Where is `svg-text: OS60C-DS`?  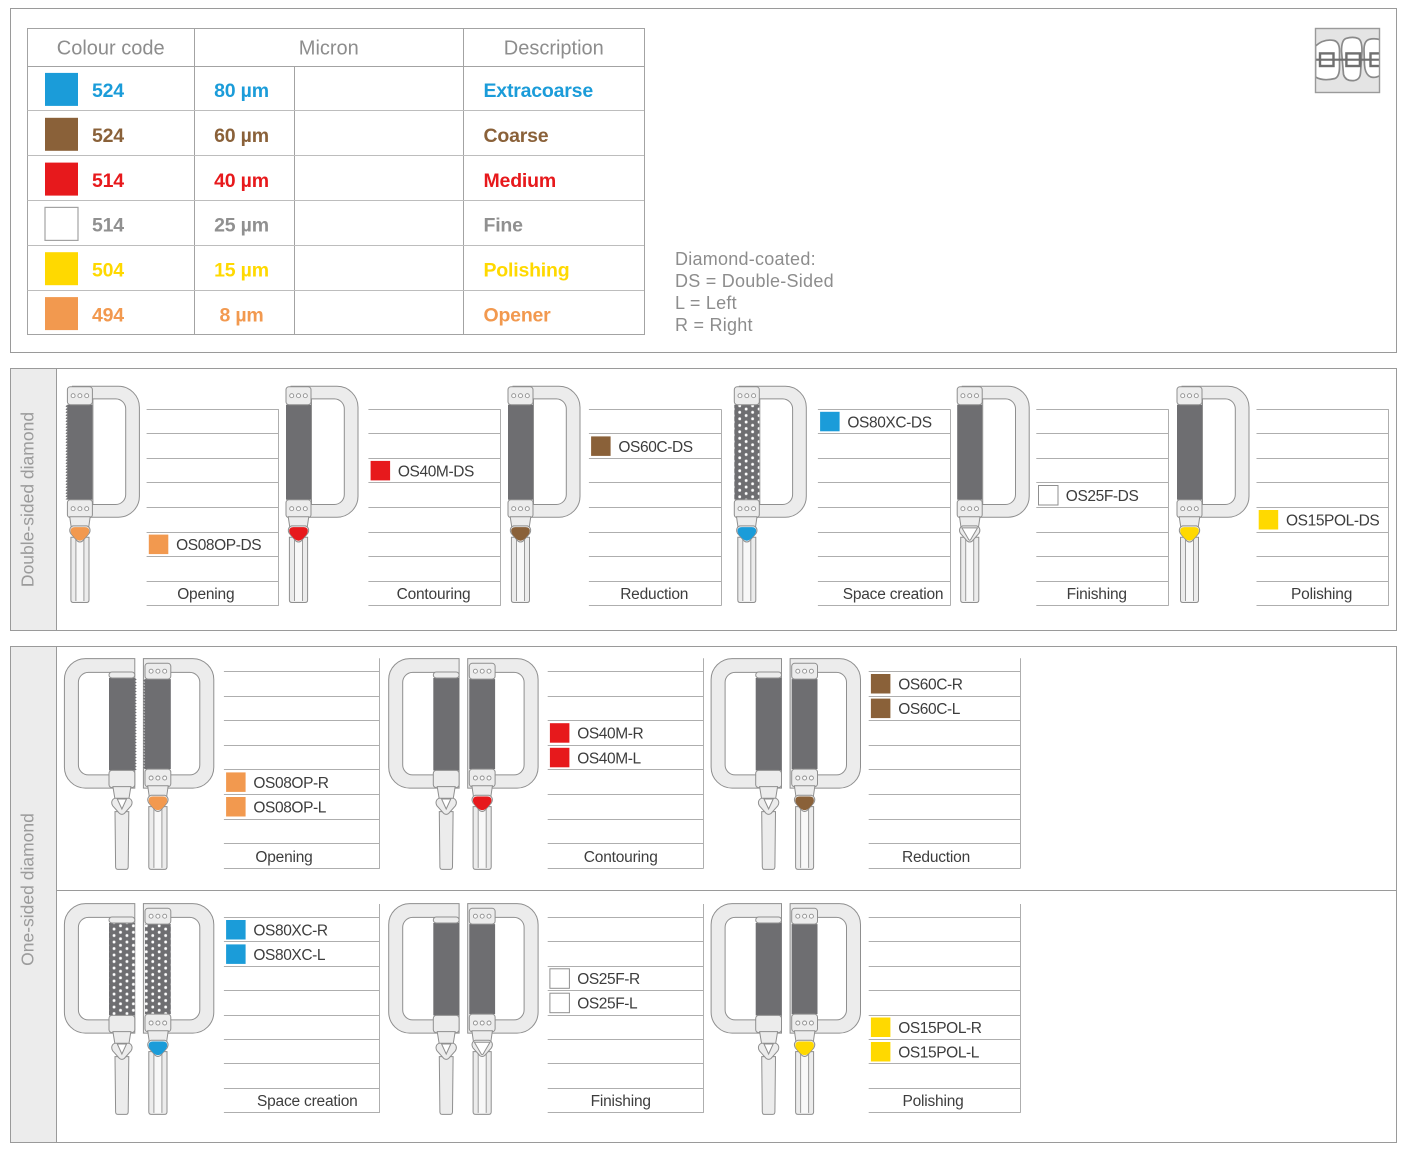
svg-text: OS60C-DS is located at coordinates (655, 447).